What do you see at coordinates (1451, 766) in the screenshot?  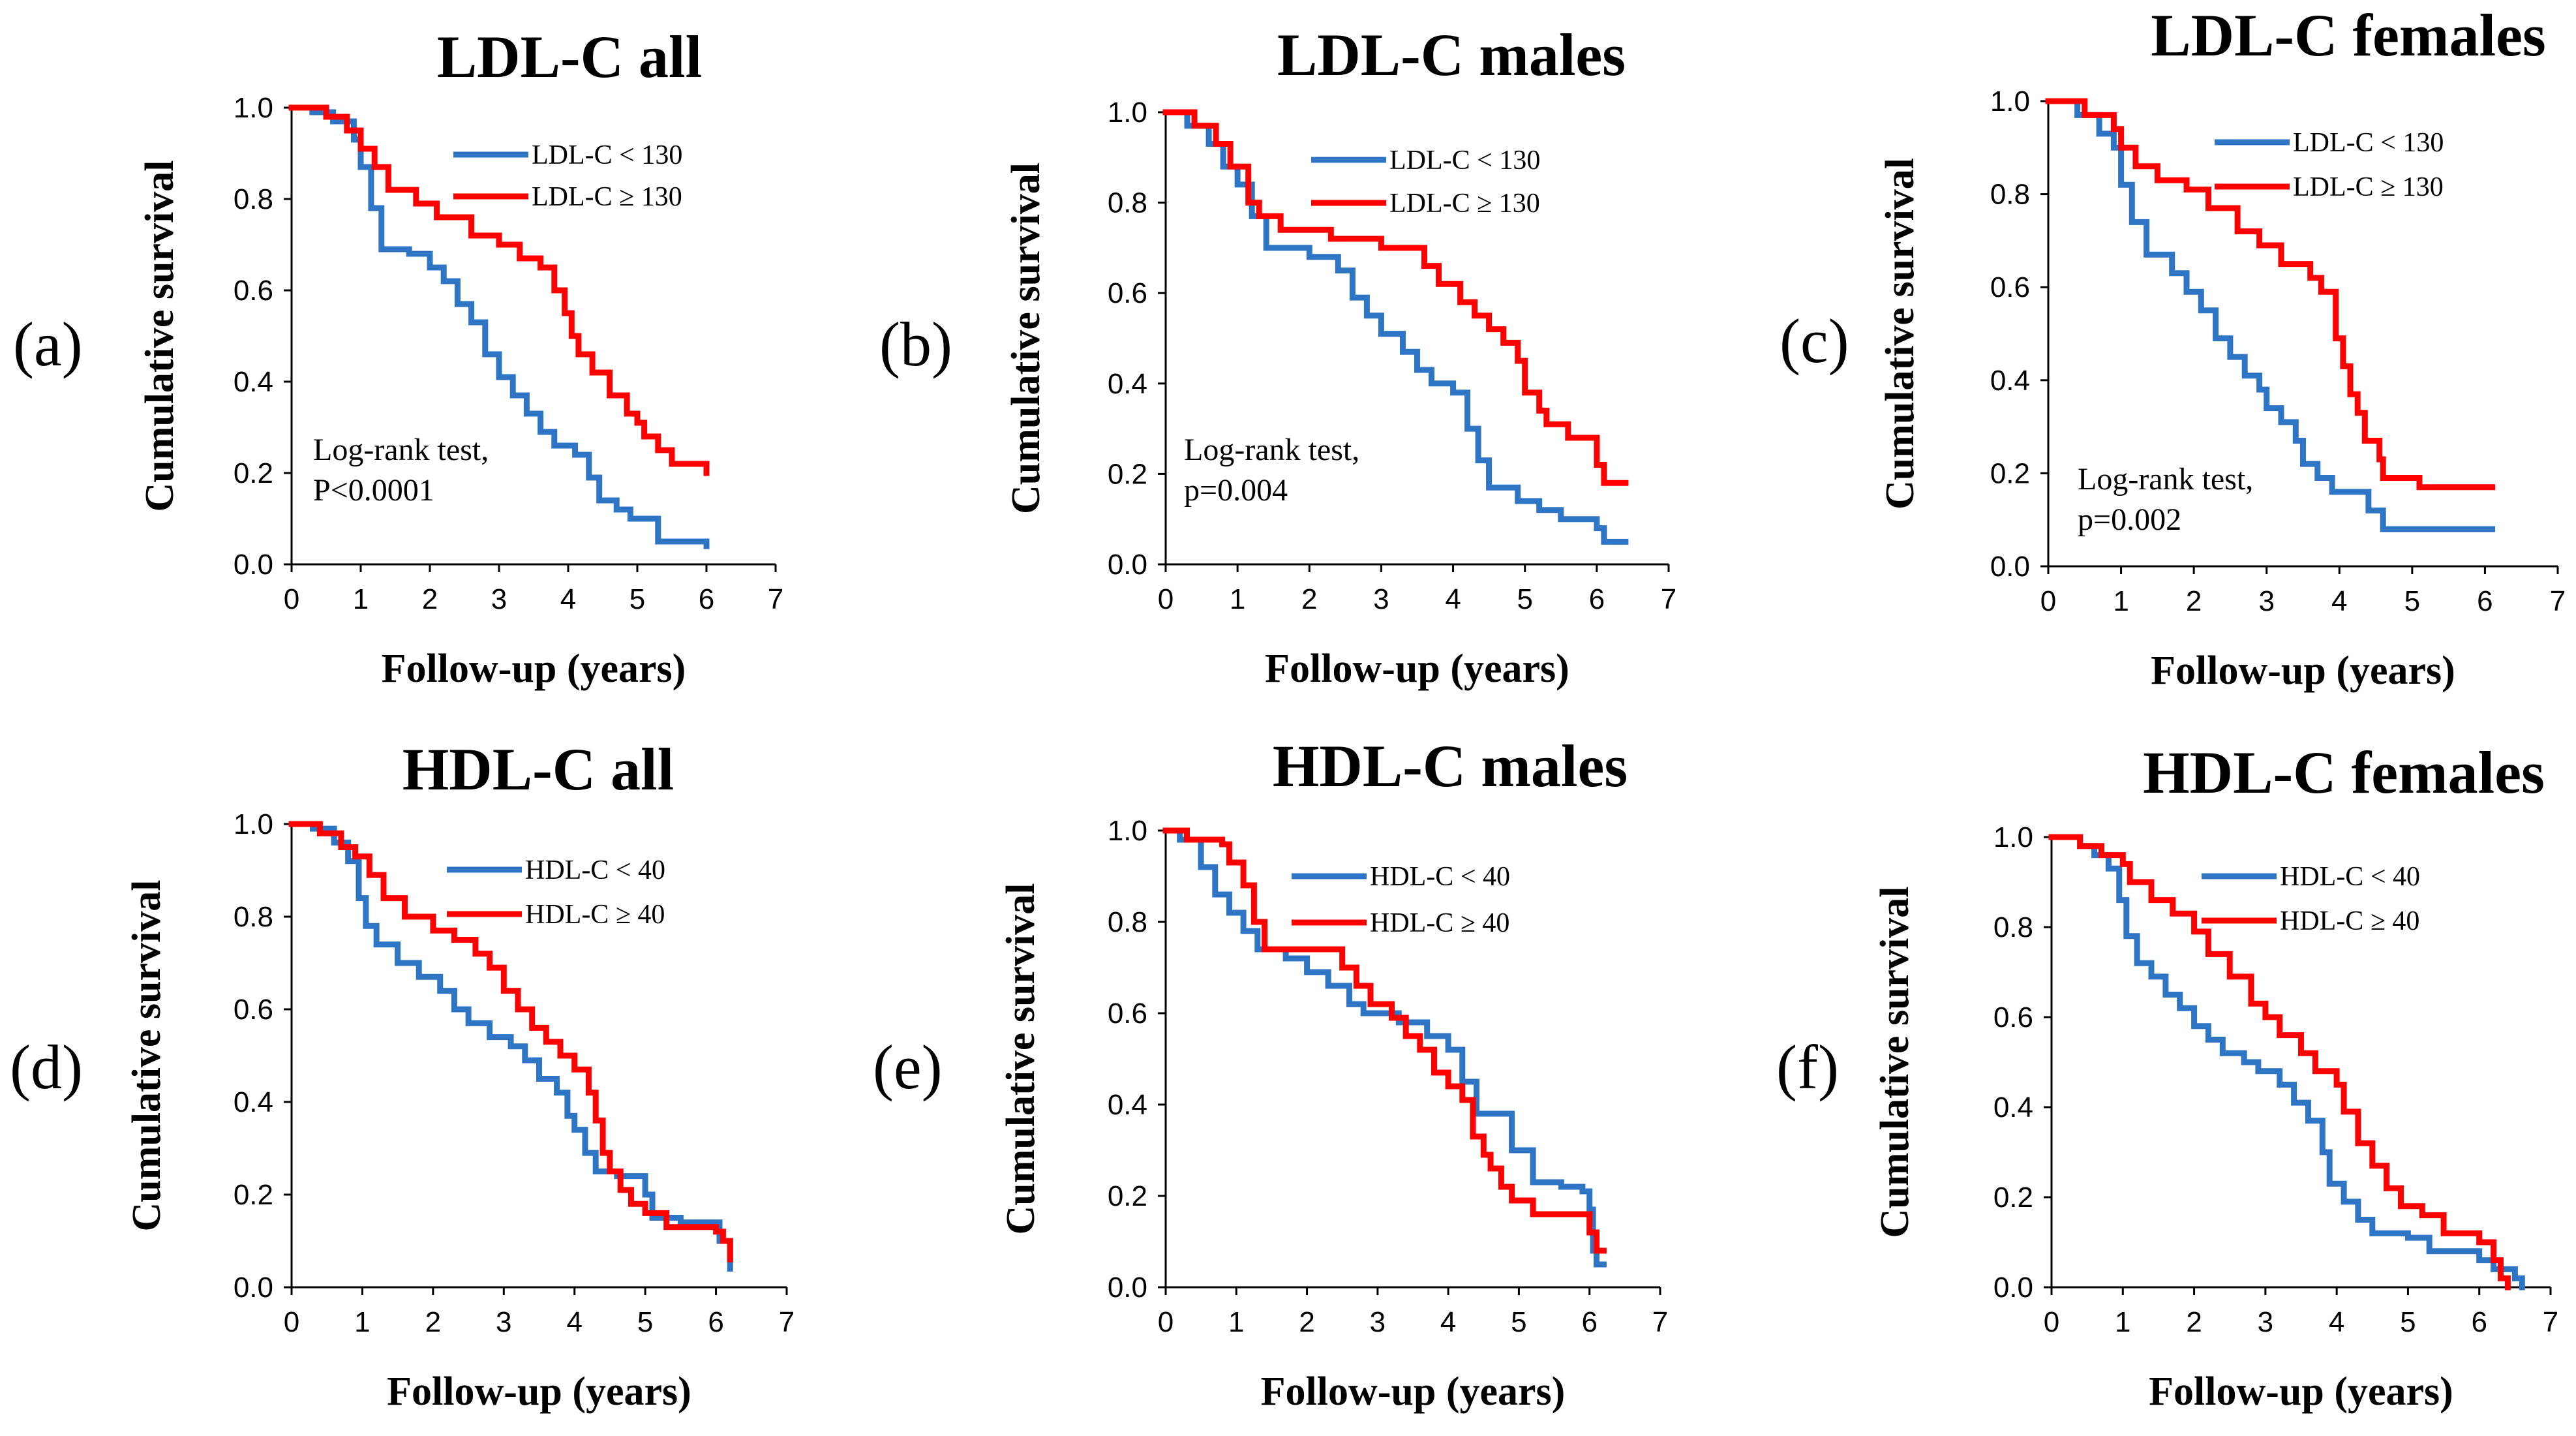 I see `chart-title: HDL-C males` at bounding box center [1451, 766].